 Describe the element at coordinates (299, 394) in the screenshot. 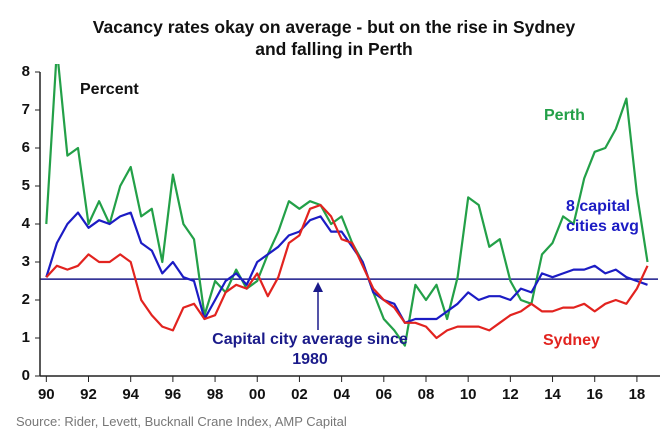

I see `x-tick-label: 02` at that location.